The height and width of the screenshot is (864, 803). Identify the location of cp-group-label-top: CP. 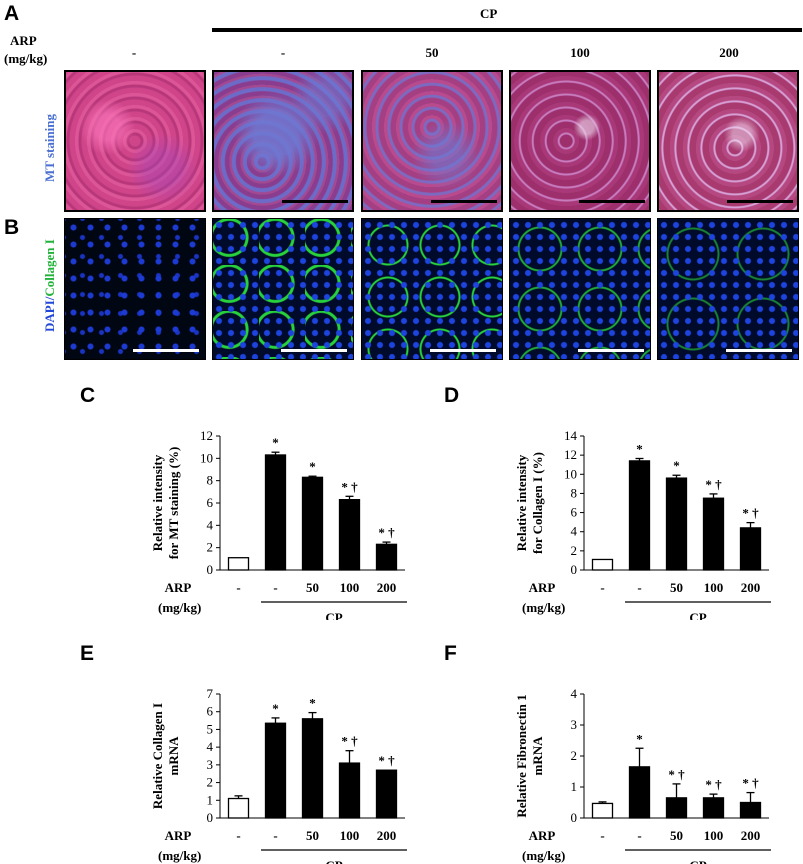
(489, 13).